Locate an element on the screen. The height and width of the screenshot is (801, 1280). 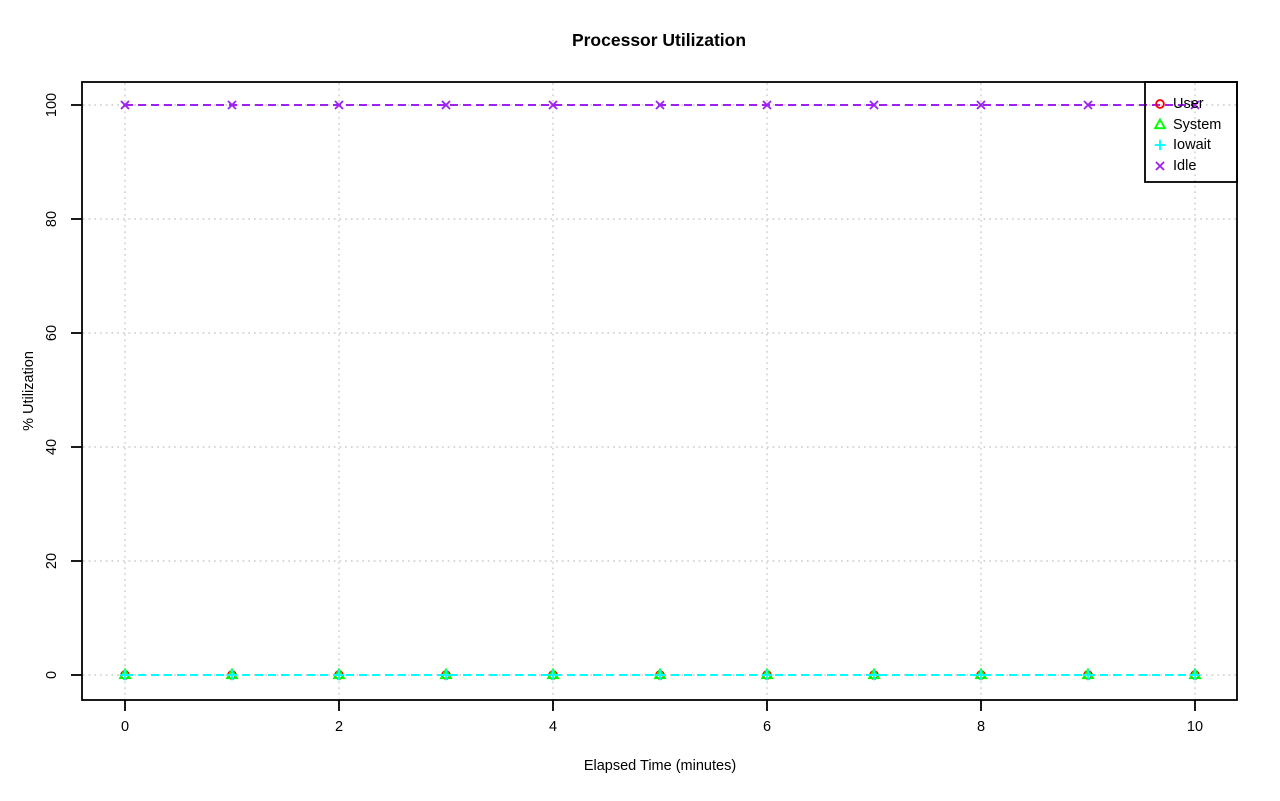
y-tick-label: 40 is located at coordinates (52, 447).